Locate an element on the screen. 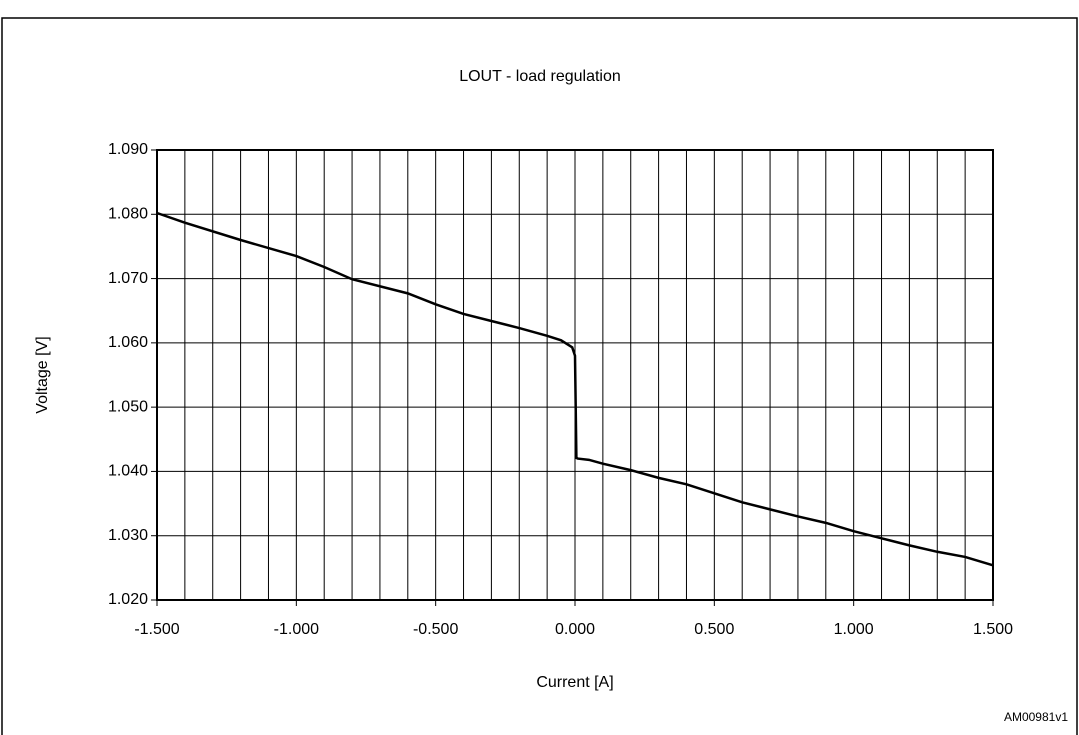 The width and height of the screenshot is (1079, 735). x-tick-label: 1.500 is located at coordinates (993, 629).